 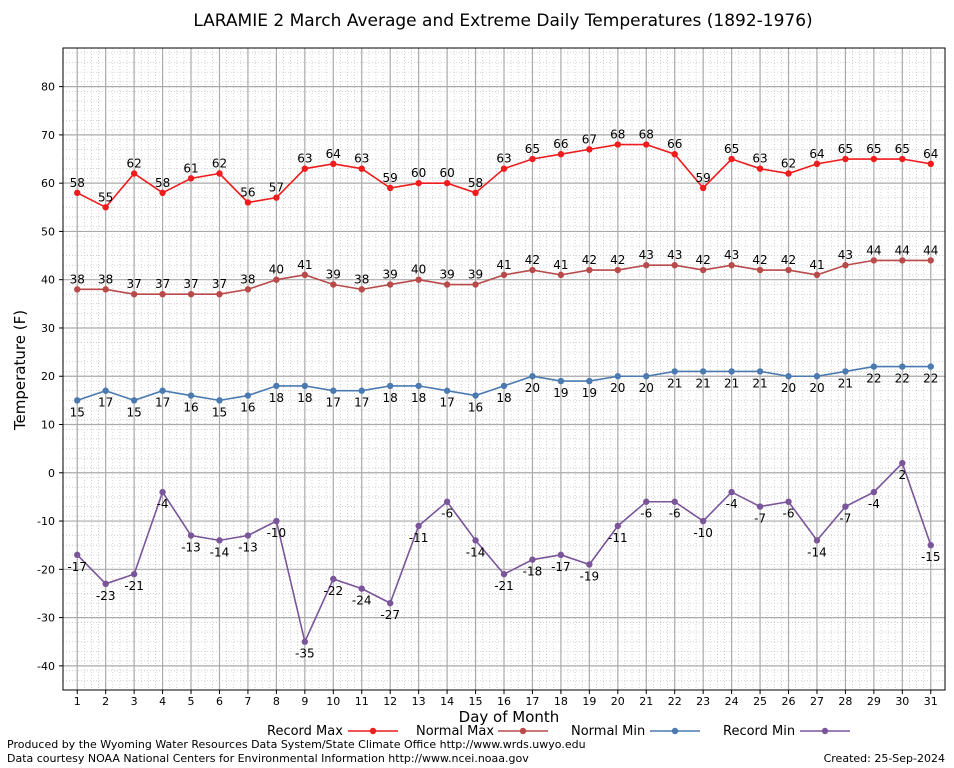 I want to click on data-label-normal-max: 40, so click(x=418, y=270).